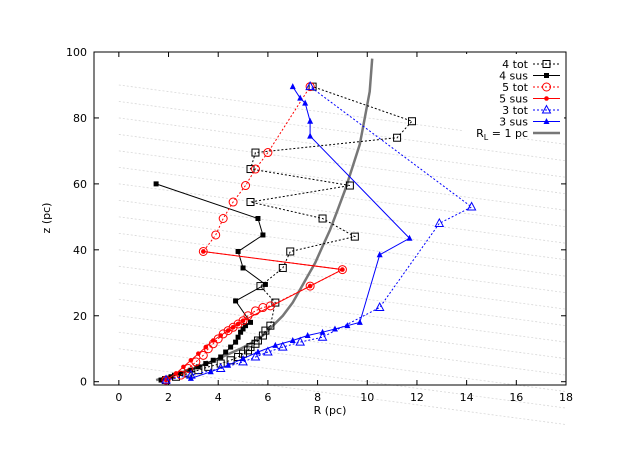 Image resolution: width=640 pixels, height=452 pixels. What do you see at coordinates (508, 133) in the screenshot?
I see `legend-suffix: = 1 pc` at bounding box center [508, 133].